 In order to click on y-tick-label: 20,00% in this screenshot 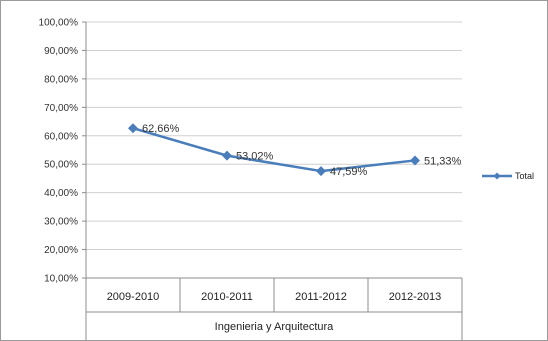, I will do `click(61, 250)`.